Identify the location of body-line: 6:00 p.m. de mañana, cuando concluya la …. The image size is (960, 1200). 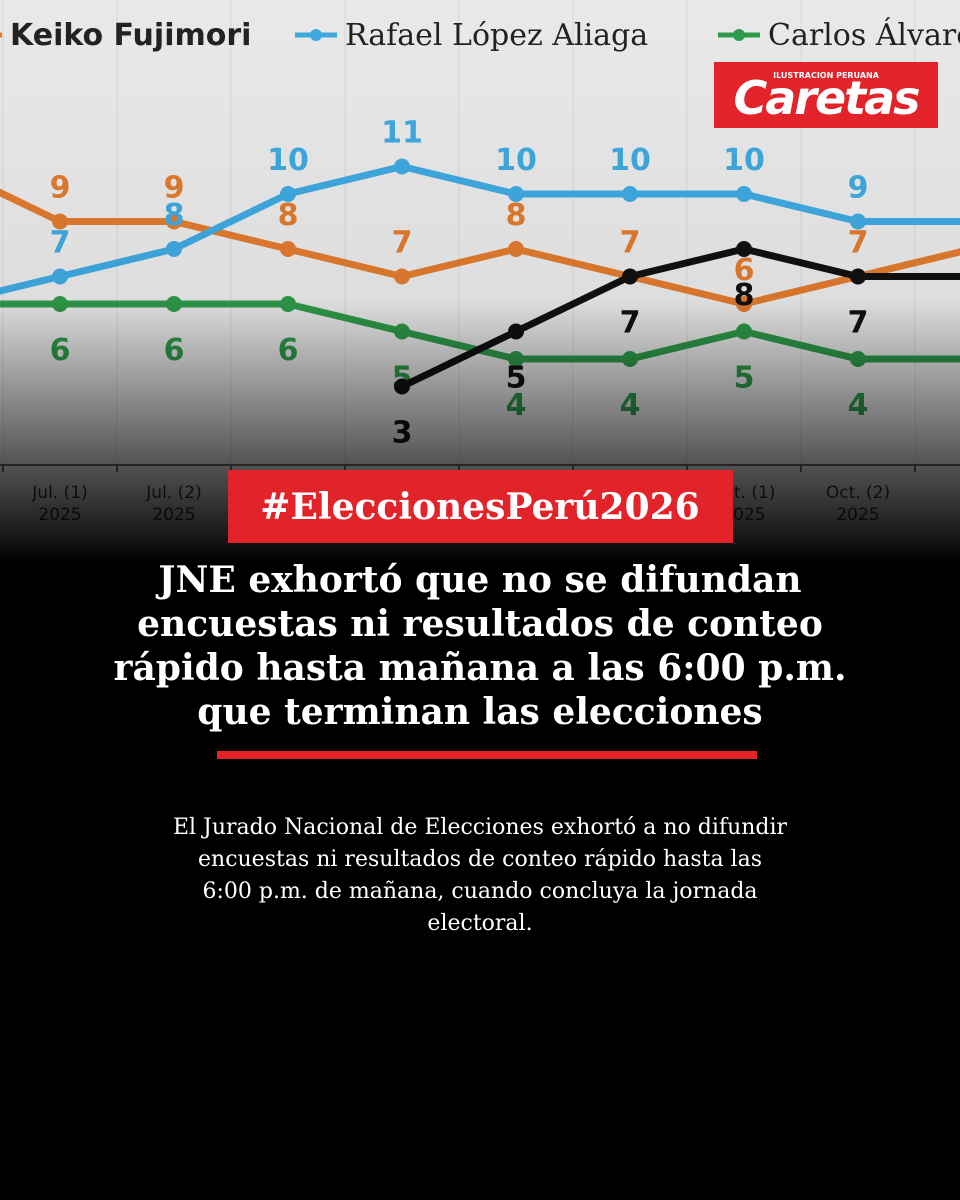
(479, 891).